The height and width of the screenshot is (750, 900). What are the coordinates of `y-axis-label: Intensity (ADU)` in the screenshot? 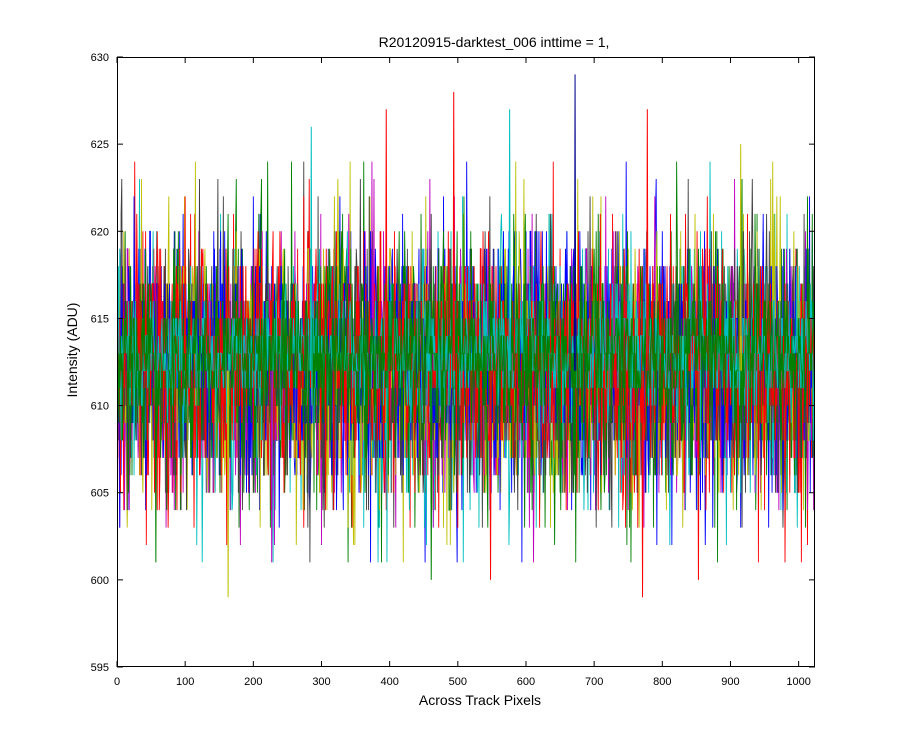 It's located at (72, 350).